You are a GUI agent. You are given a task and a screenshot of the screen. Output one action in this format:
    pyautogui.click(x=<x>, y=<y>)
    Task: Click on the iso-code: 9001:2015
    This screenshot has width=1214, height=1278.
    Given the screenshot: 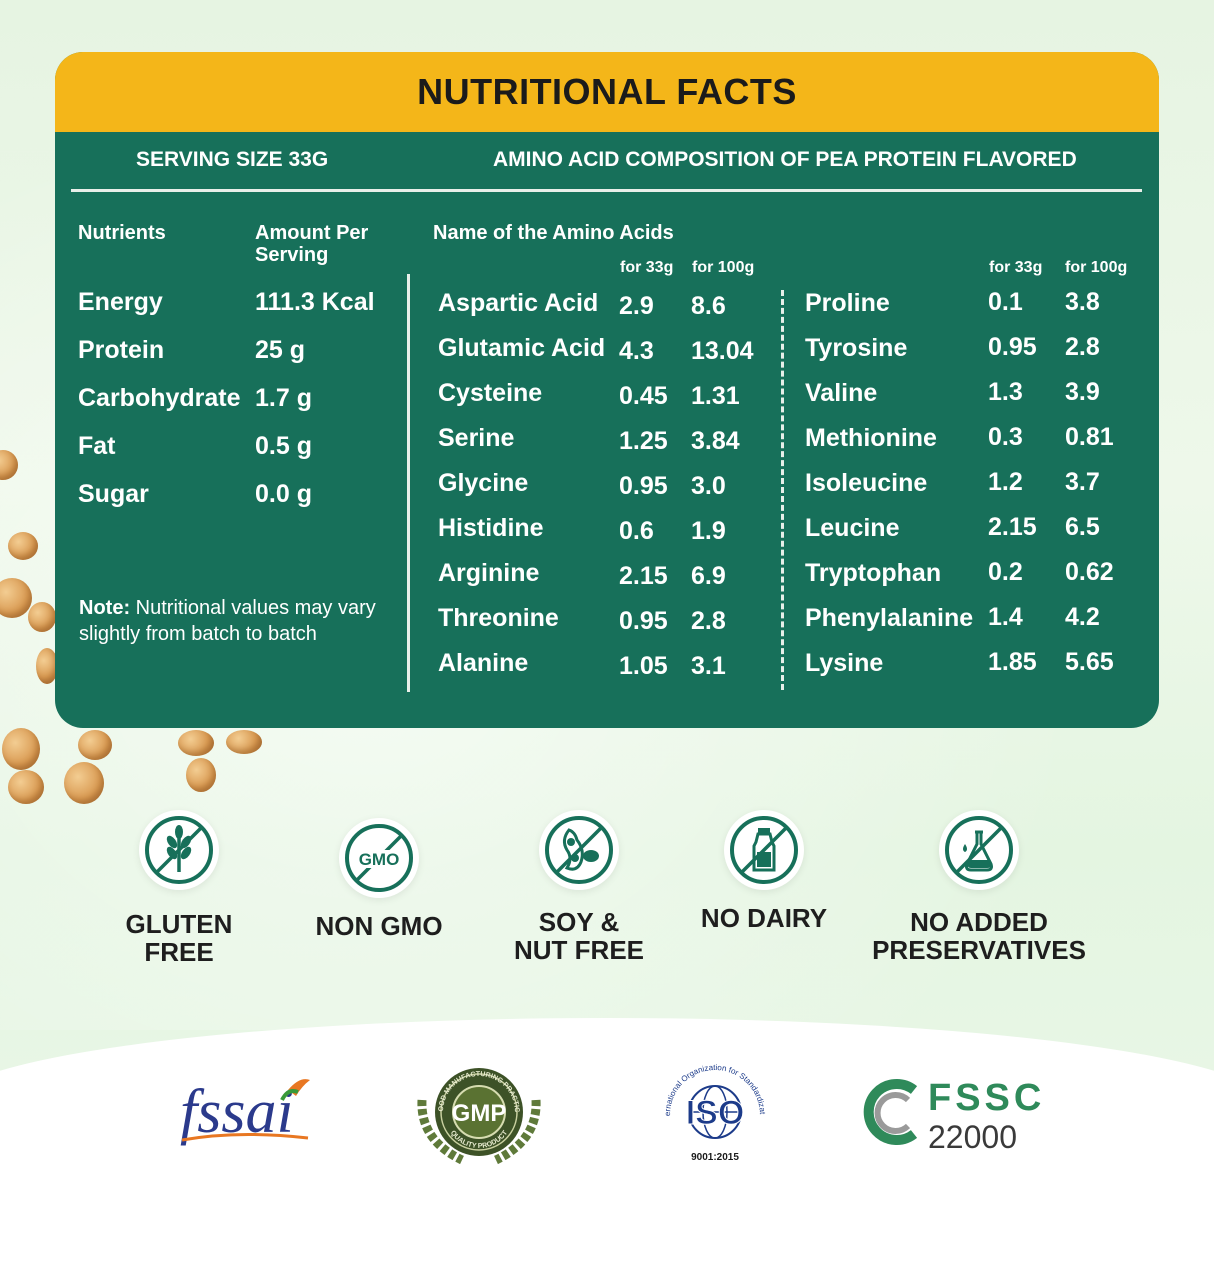 What is the action you would take?
    pyautogui.click(x=715, y=1157)
    